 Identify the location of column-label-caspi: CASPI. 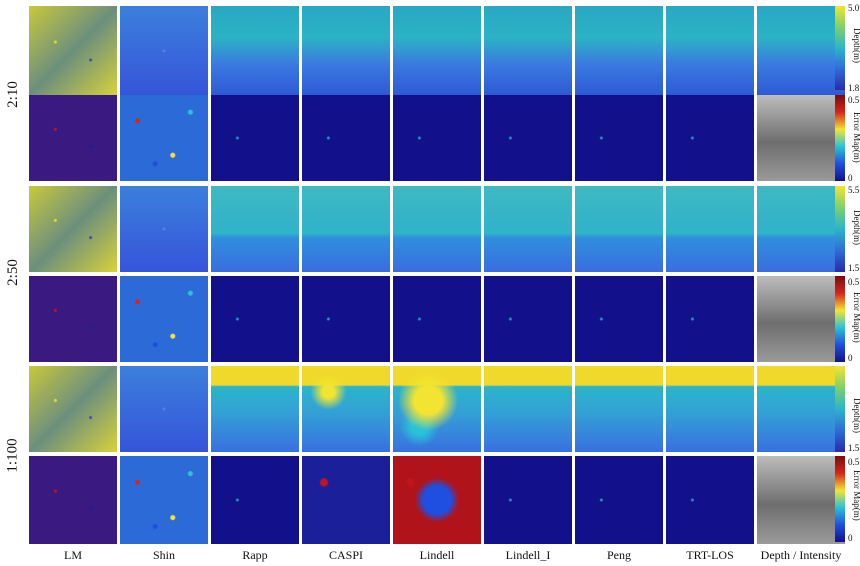
(345, 555).